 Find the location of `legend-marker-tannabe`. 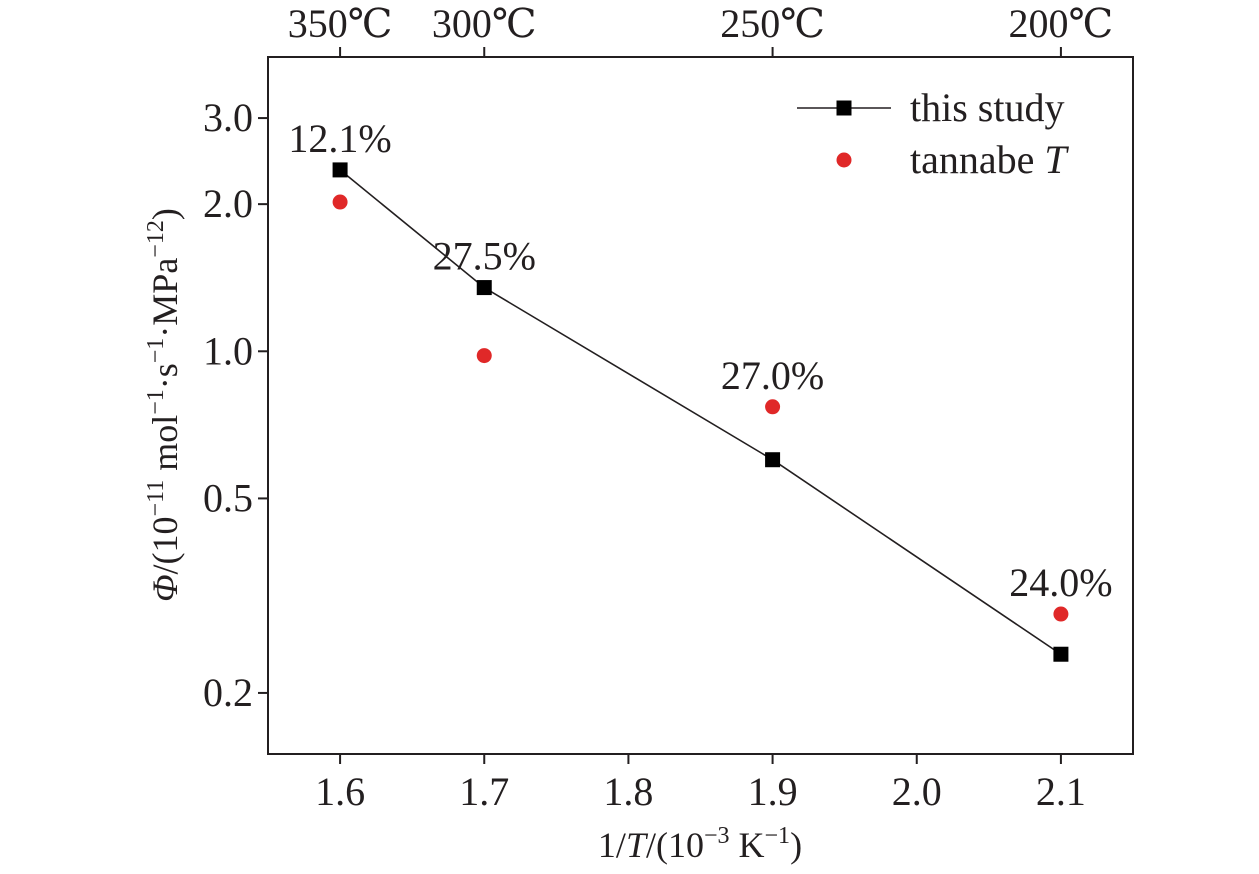

legend-marker-tannabe is located at coordinates (844, 160).